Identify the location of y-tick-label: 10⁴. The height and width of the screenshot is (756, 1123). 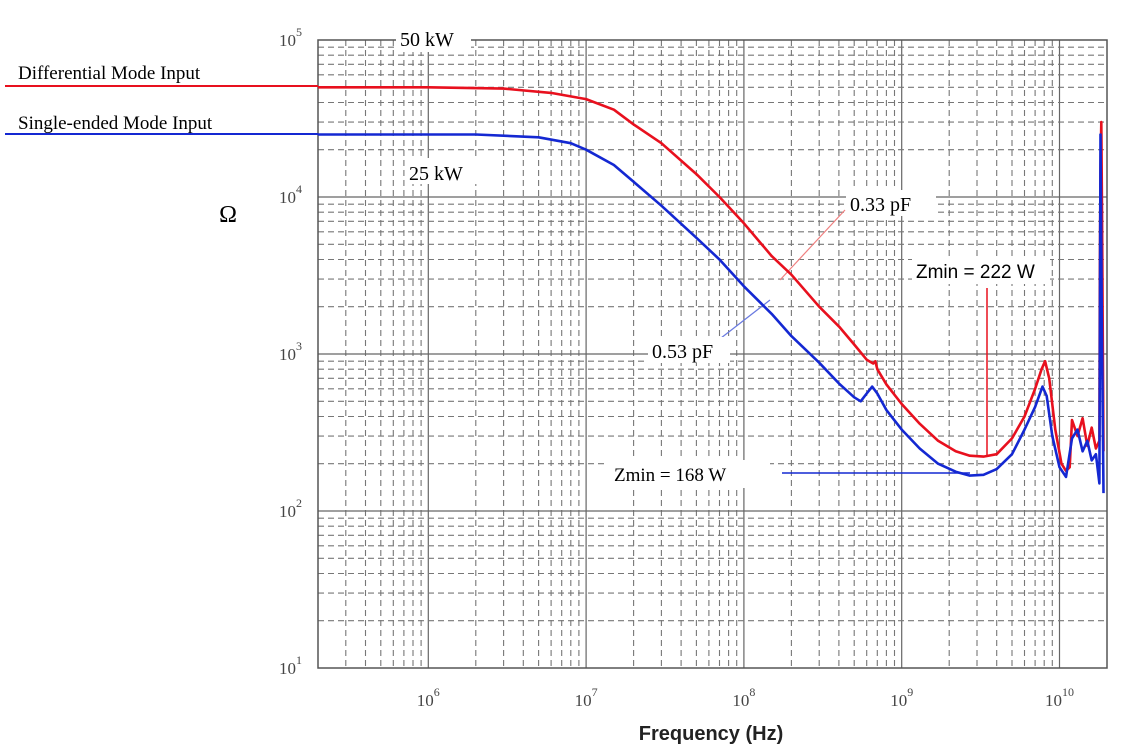
(290, 194).